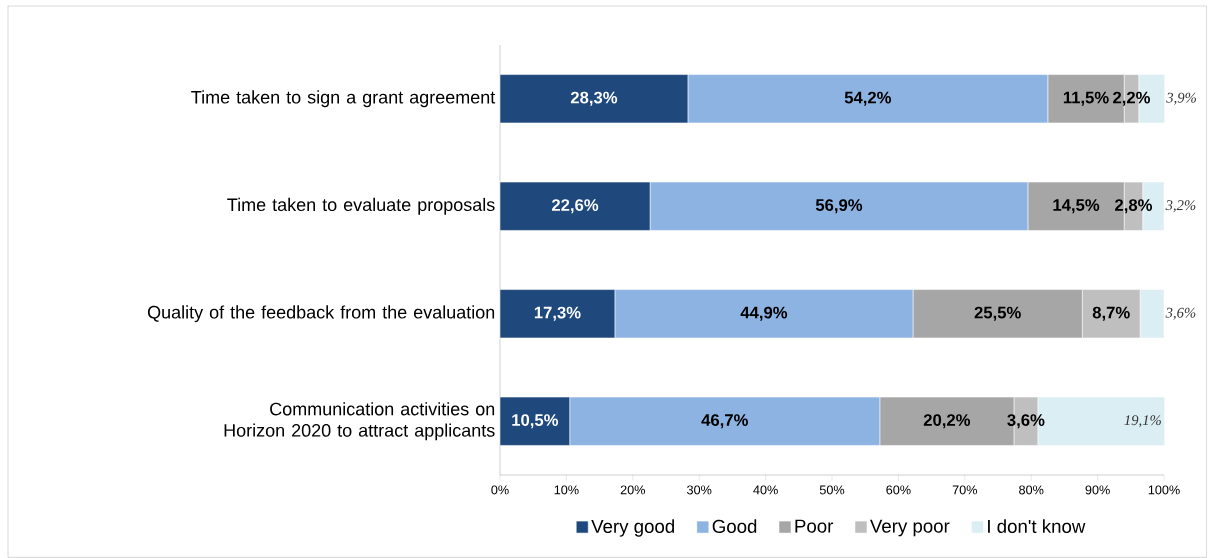 The width and height of the screenshot is (1209, 558). What do you see at coordinates (724, 421) in the screenshot?
I see `data-label: 46,7%` at bounding box center [724, 421].